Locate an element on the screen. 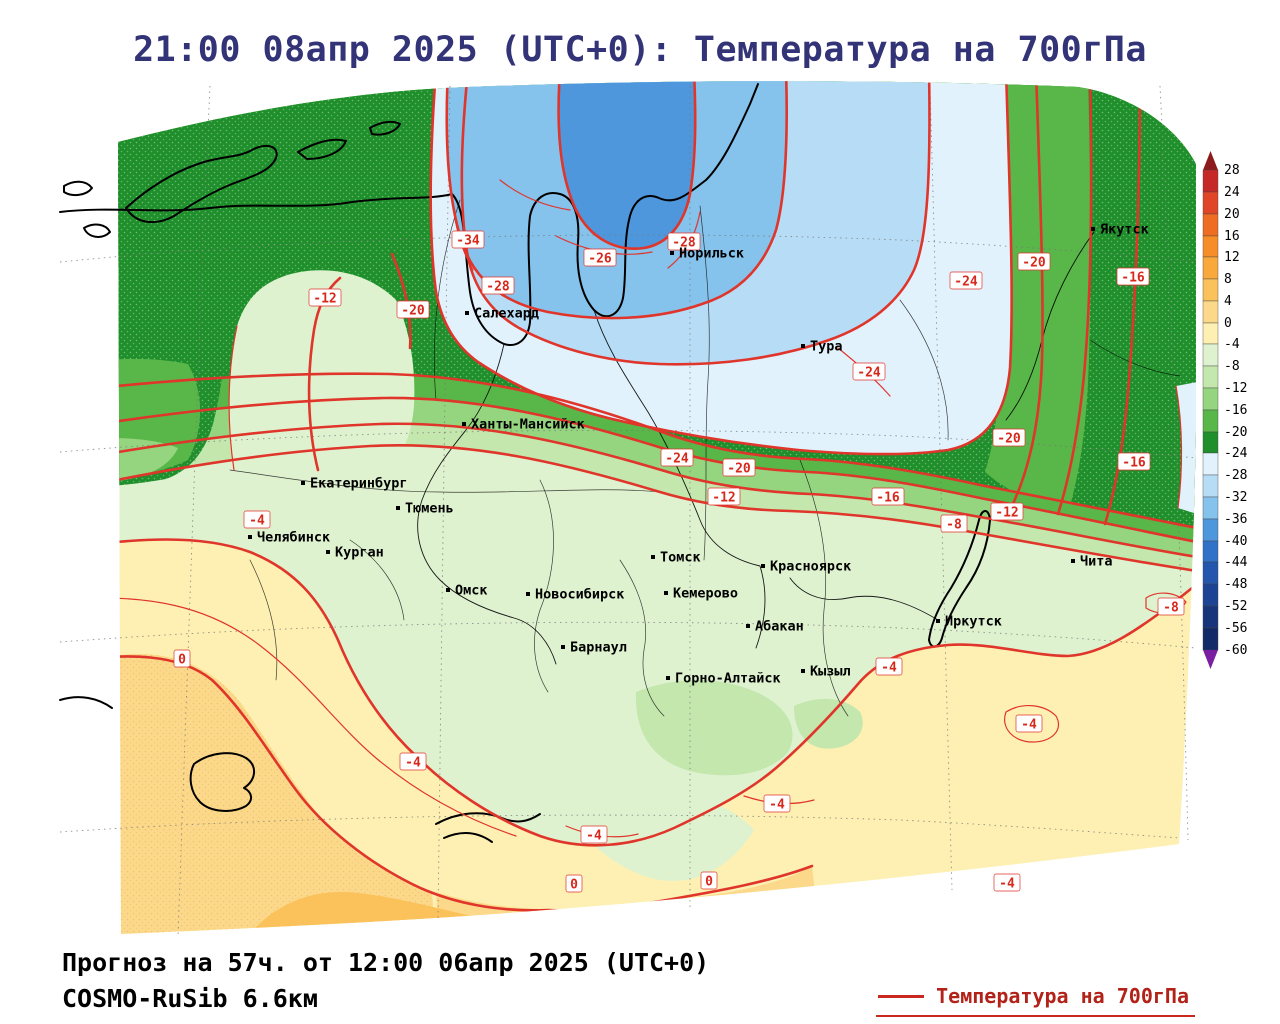 The width and height of the screenshot is (1280, 1024). island-novaya-zemlya is located at coordinates (201, 184).